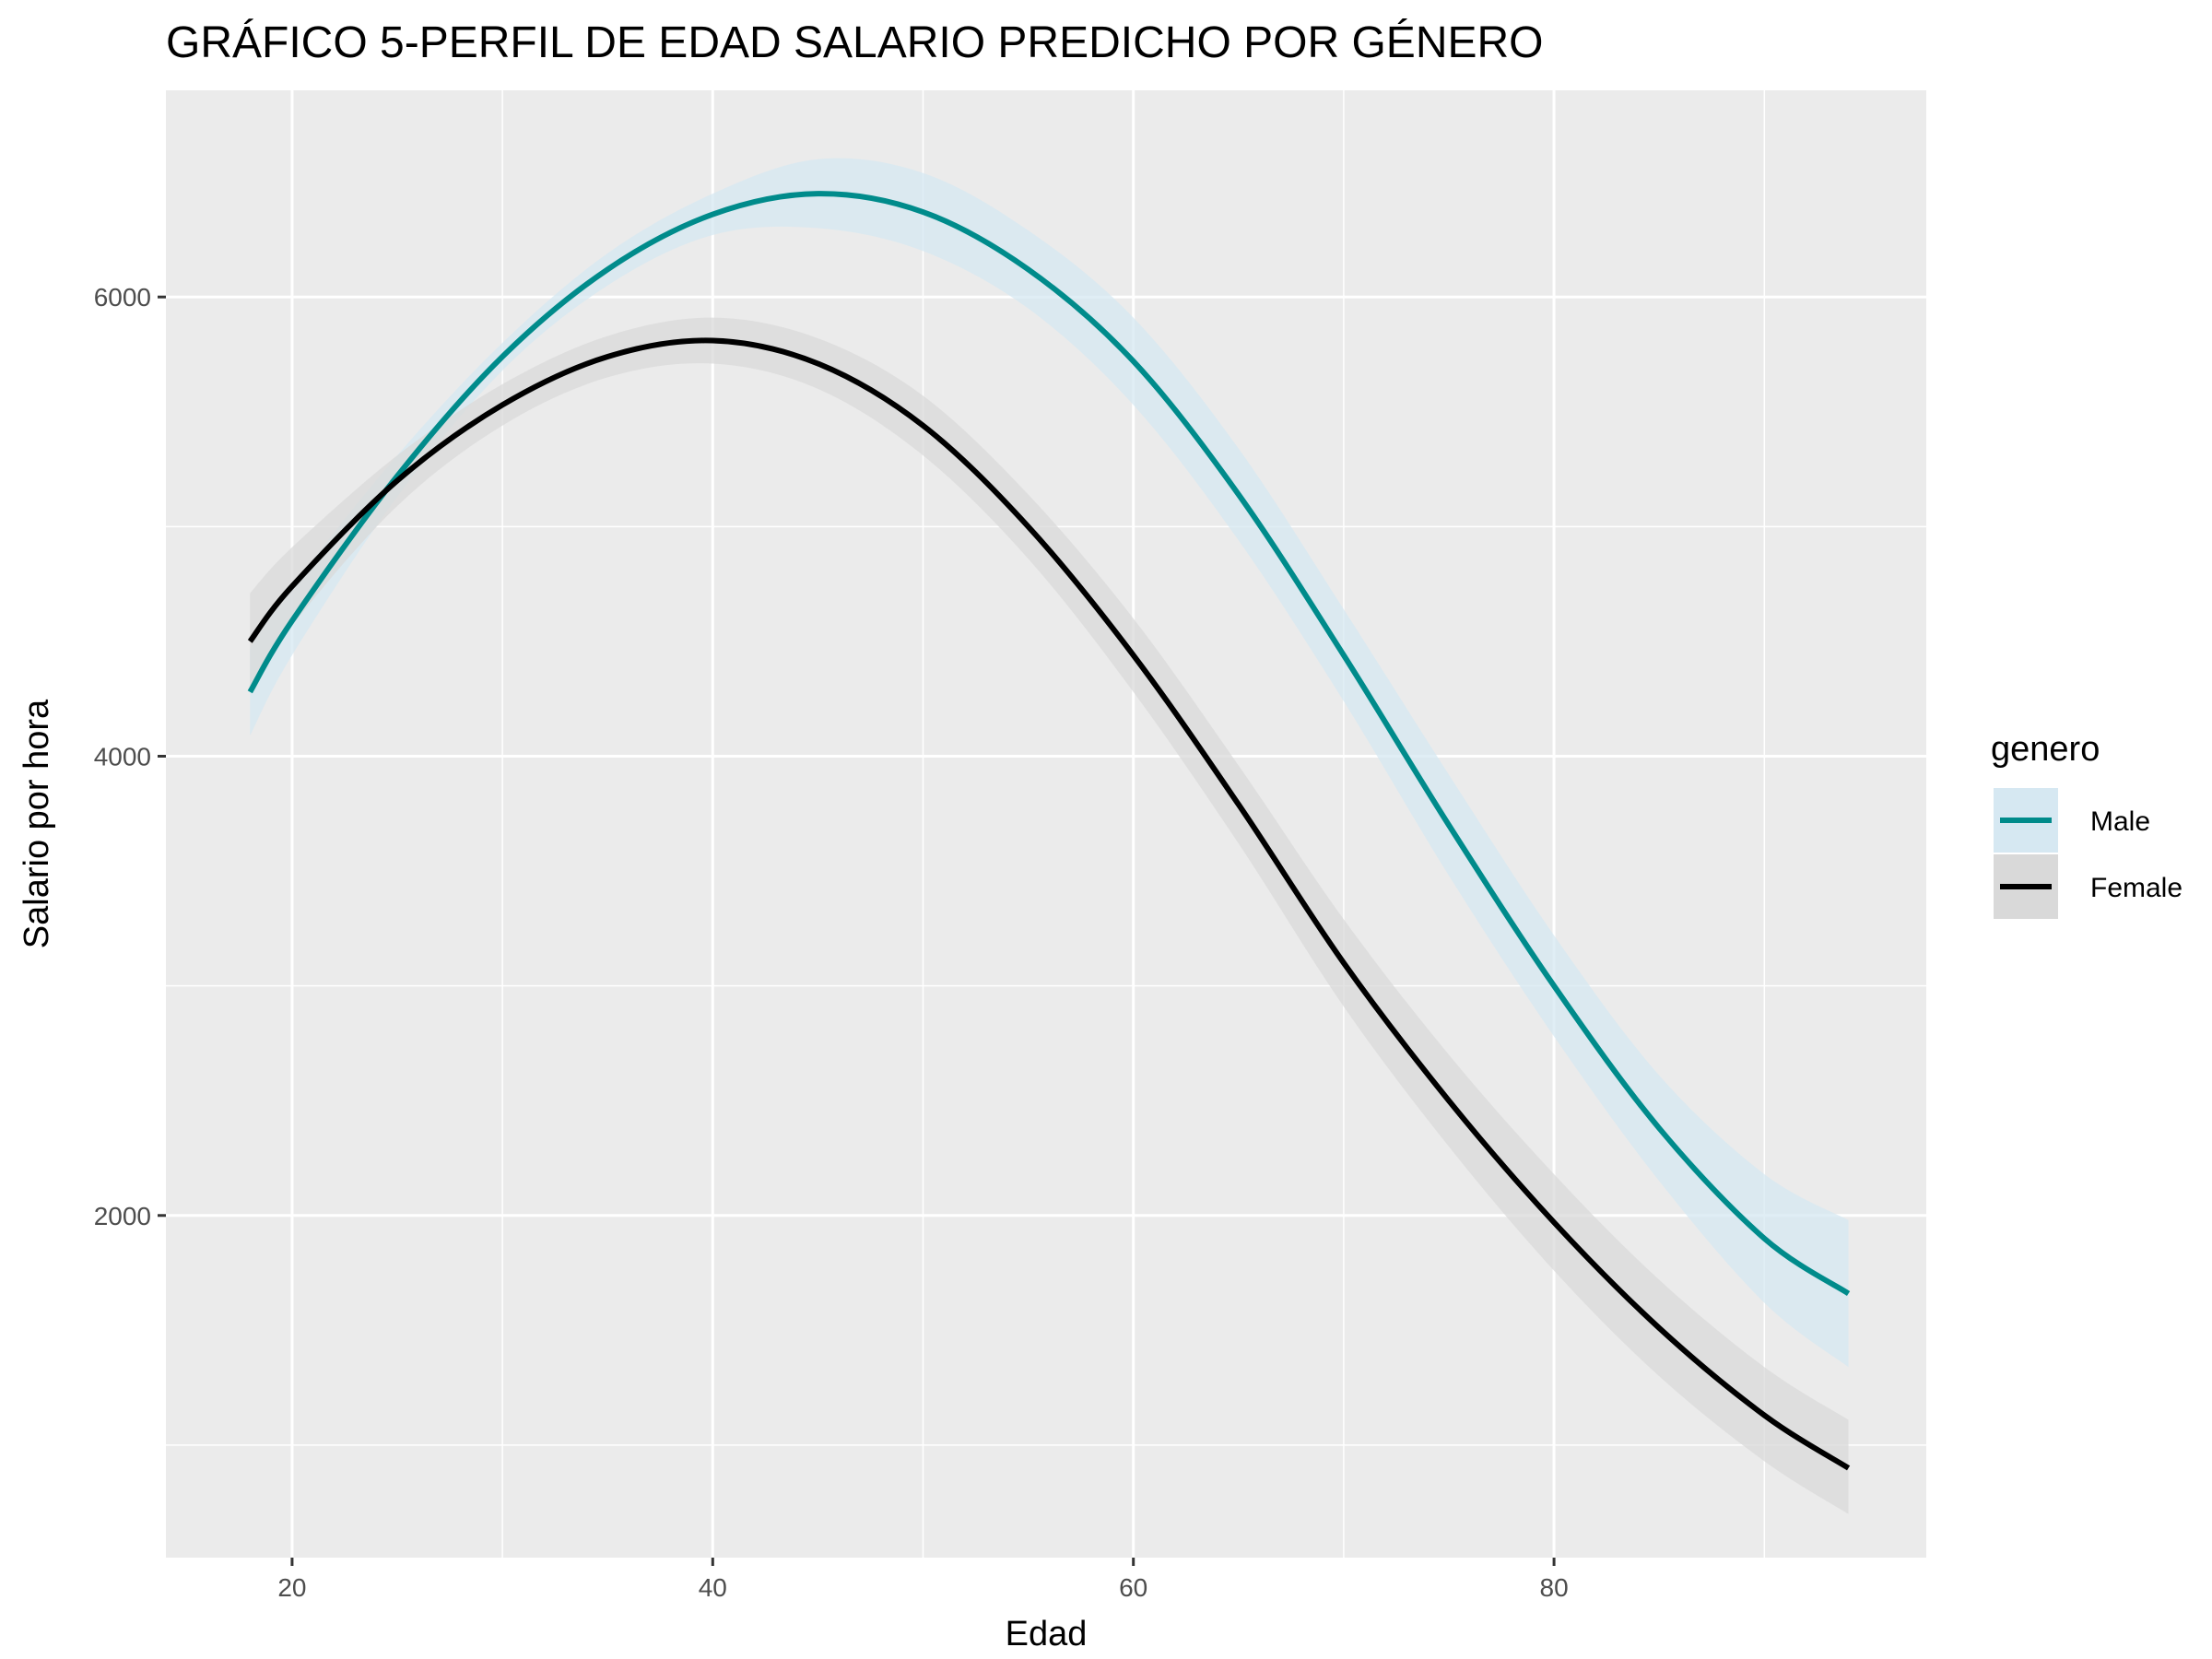 The image size is (2212, 1659). What do you see at coordinates (1554, 1587) in the screenshot?
I see `x-tick-label: 80` at bounding box center [1554, 1587].